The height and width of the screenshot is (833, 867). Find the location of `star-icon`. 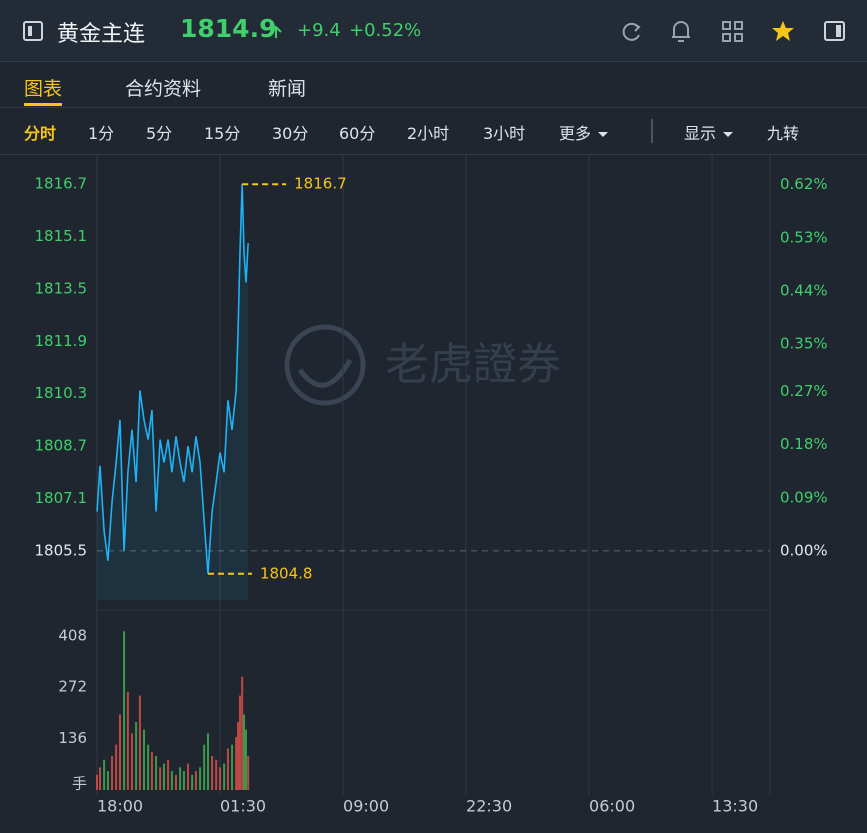

star-icon is located at coordinates (783, 31).